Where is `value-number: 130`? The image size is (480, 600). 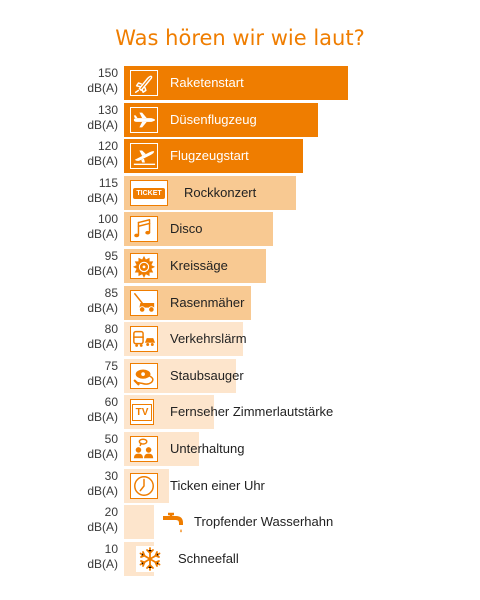 value-number: 130 is located at coordinates (107, 110).